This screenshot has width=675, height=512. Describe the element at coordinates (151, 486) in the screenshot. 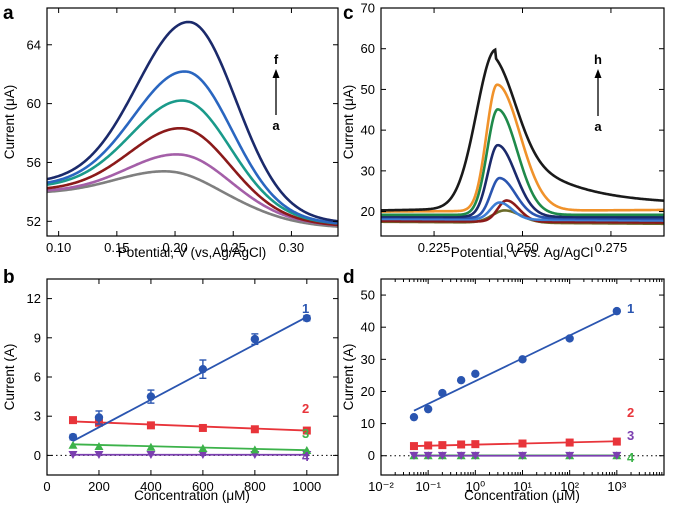

I see `panel-b-xtick-label: 400` at that location.